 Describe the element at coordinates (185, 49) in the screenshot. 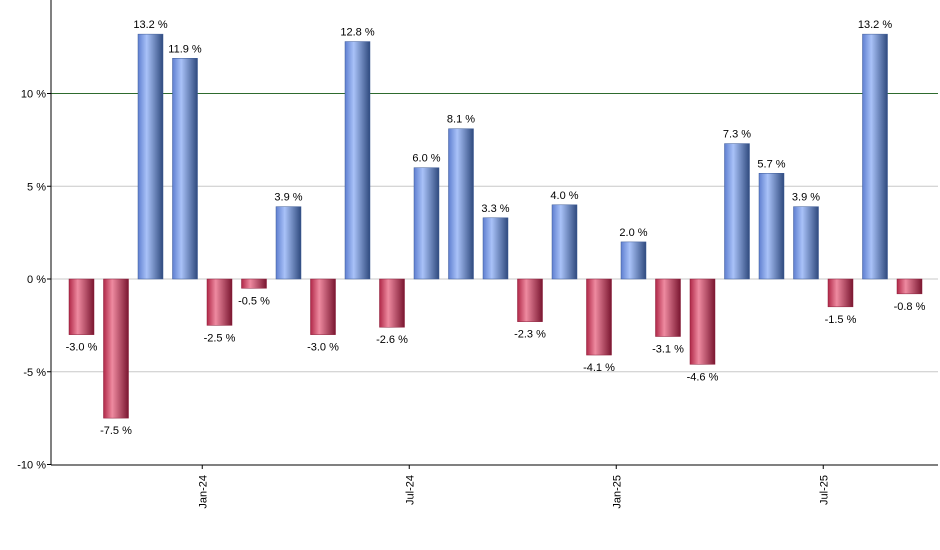

I see `data-label: 11.9 %` at that location.